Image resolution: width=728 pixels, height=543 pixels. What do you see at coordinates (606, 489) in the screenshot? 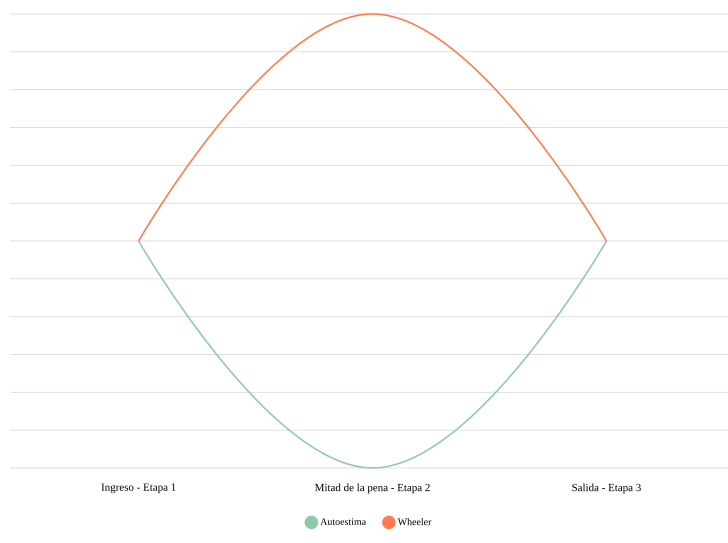
I see `x-tick-label: Salida - Etapa 3` at bounding box center [606, 489].